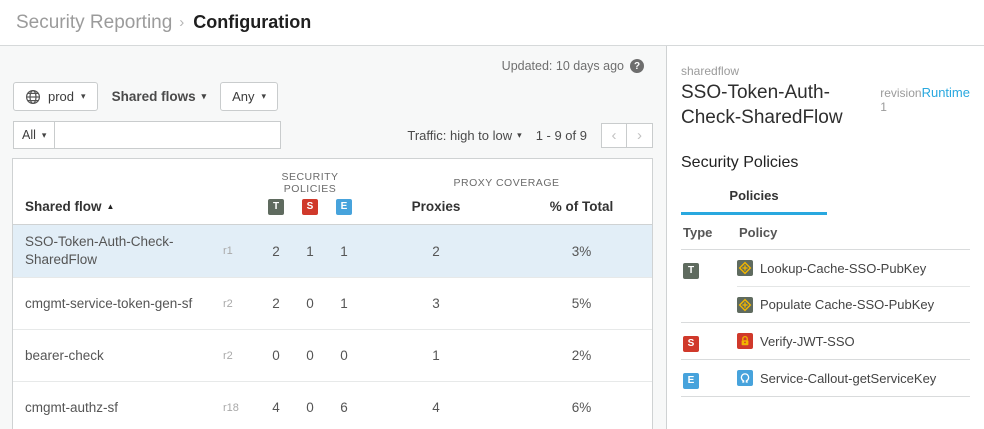 The image size is (984, 429). What do you see at coordinates (136, 206) in the screenshot?
I see `shared-flow-column-header: Shared flow ▲` at bounding box center [136, 206].